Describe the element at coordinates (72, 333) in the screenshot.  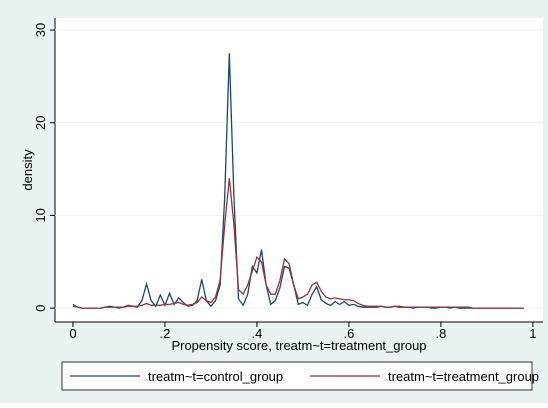
I see `x-tick-label: 0` at that location.